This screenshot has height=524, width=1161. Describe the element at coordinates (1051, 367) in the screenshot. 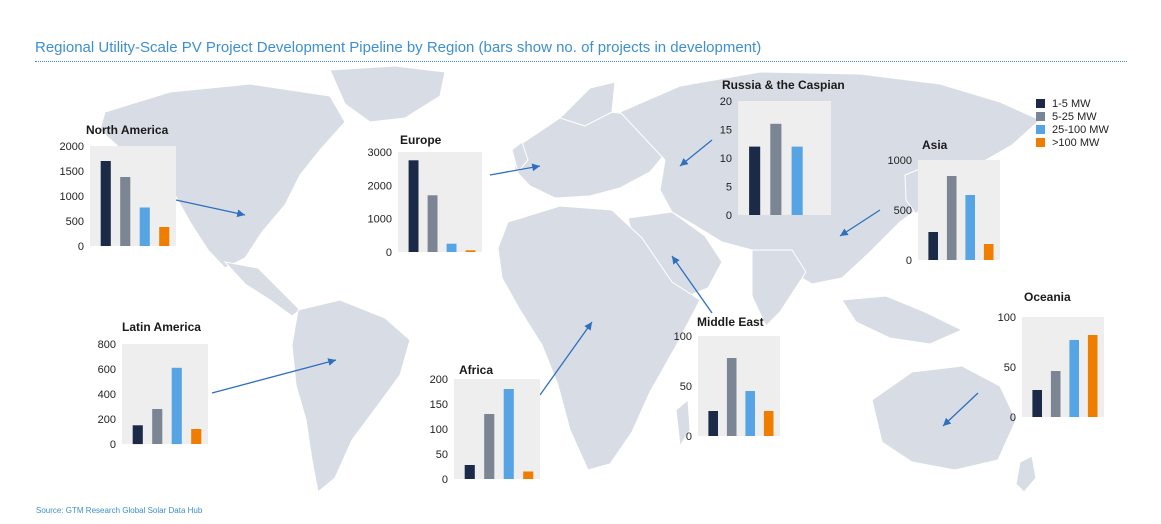

I see `oceania-chart: 0 50 100` at that location.